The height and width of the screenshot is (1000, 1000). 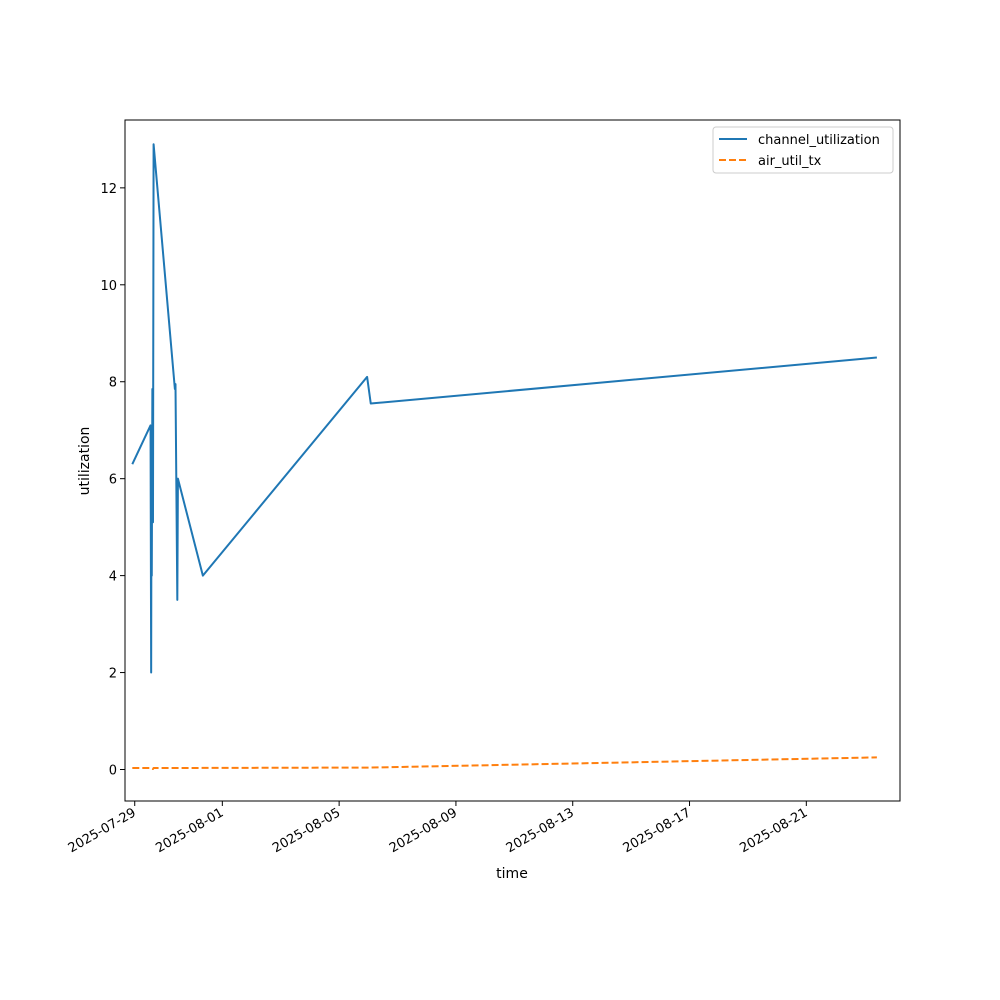 What do you see at coordinates (108, 286) in the screenshot?
I see `y-tick-label: 10` at bounding box center [108, 286].